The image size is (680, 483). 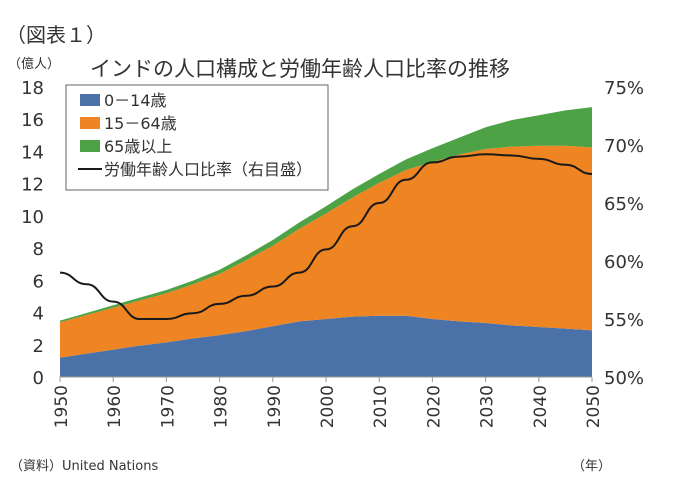 I want to click on x-tick-label: 2050, so click(x=594, y=406).